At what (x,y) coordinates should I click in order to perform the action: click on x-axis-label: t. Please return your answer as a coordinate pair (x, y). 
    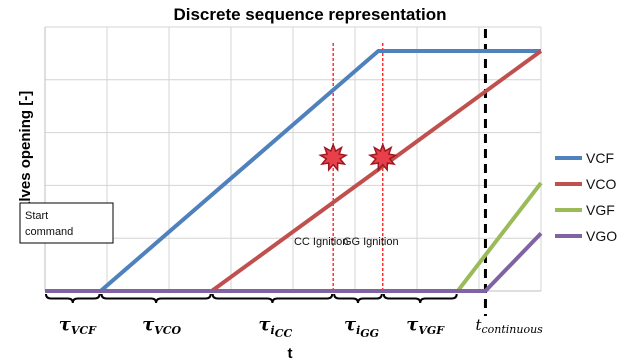
    Looking at the image, I should click on (290, 353).